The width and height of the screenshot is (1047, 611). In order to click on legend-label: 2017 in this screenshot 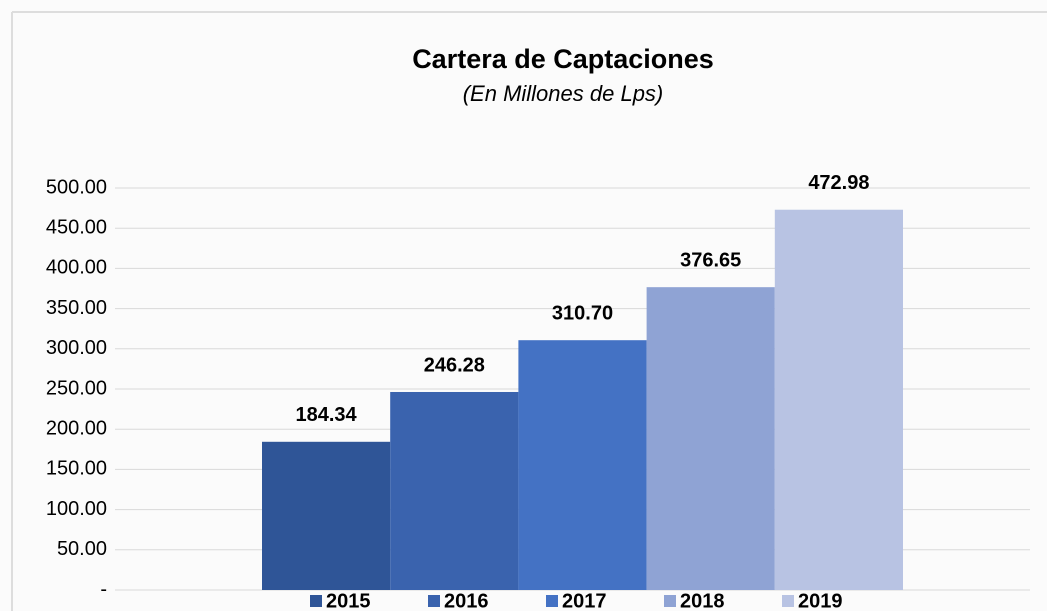, I will do `click(584, 600)`.